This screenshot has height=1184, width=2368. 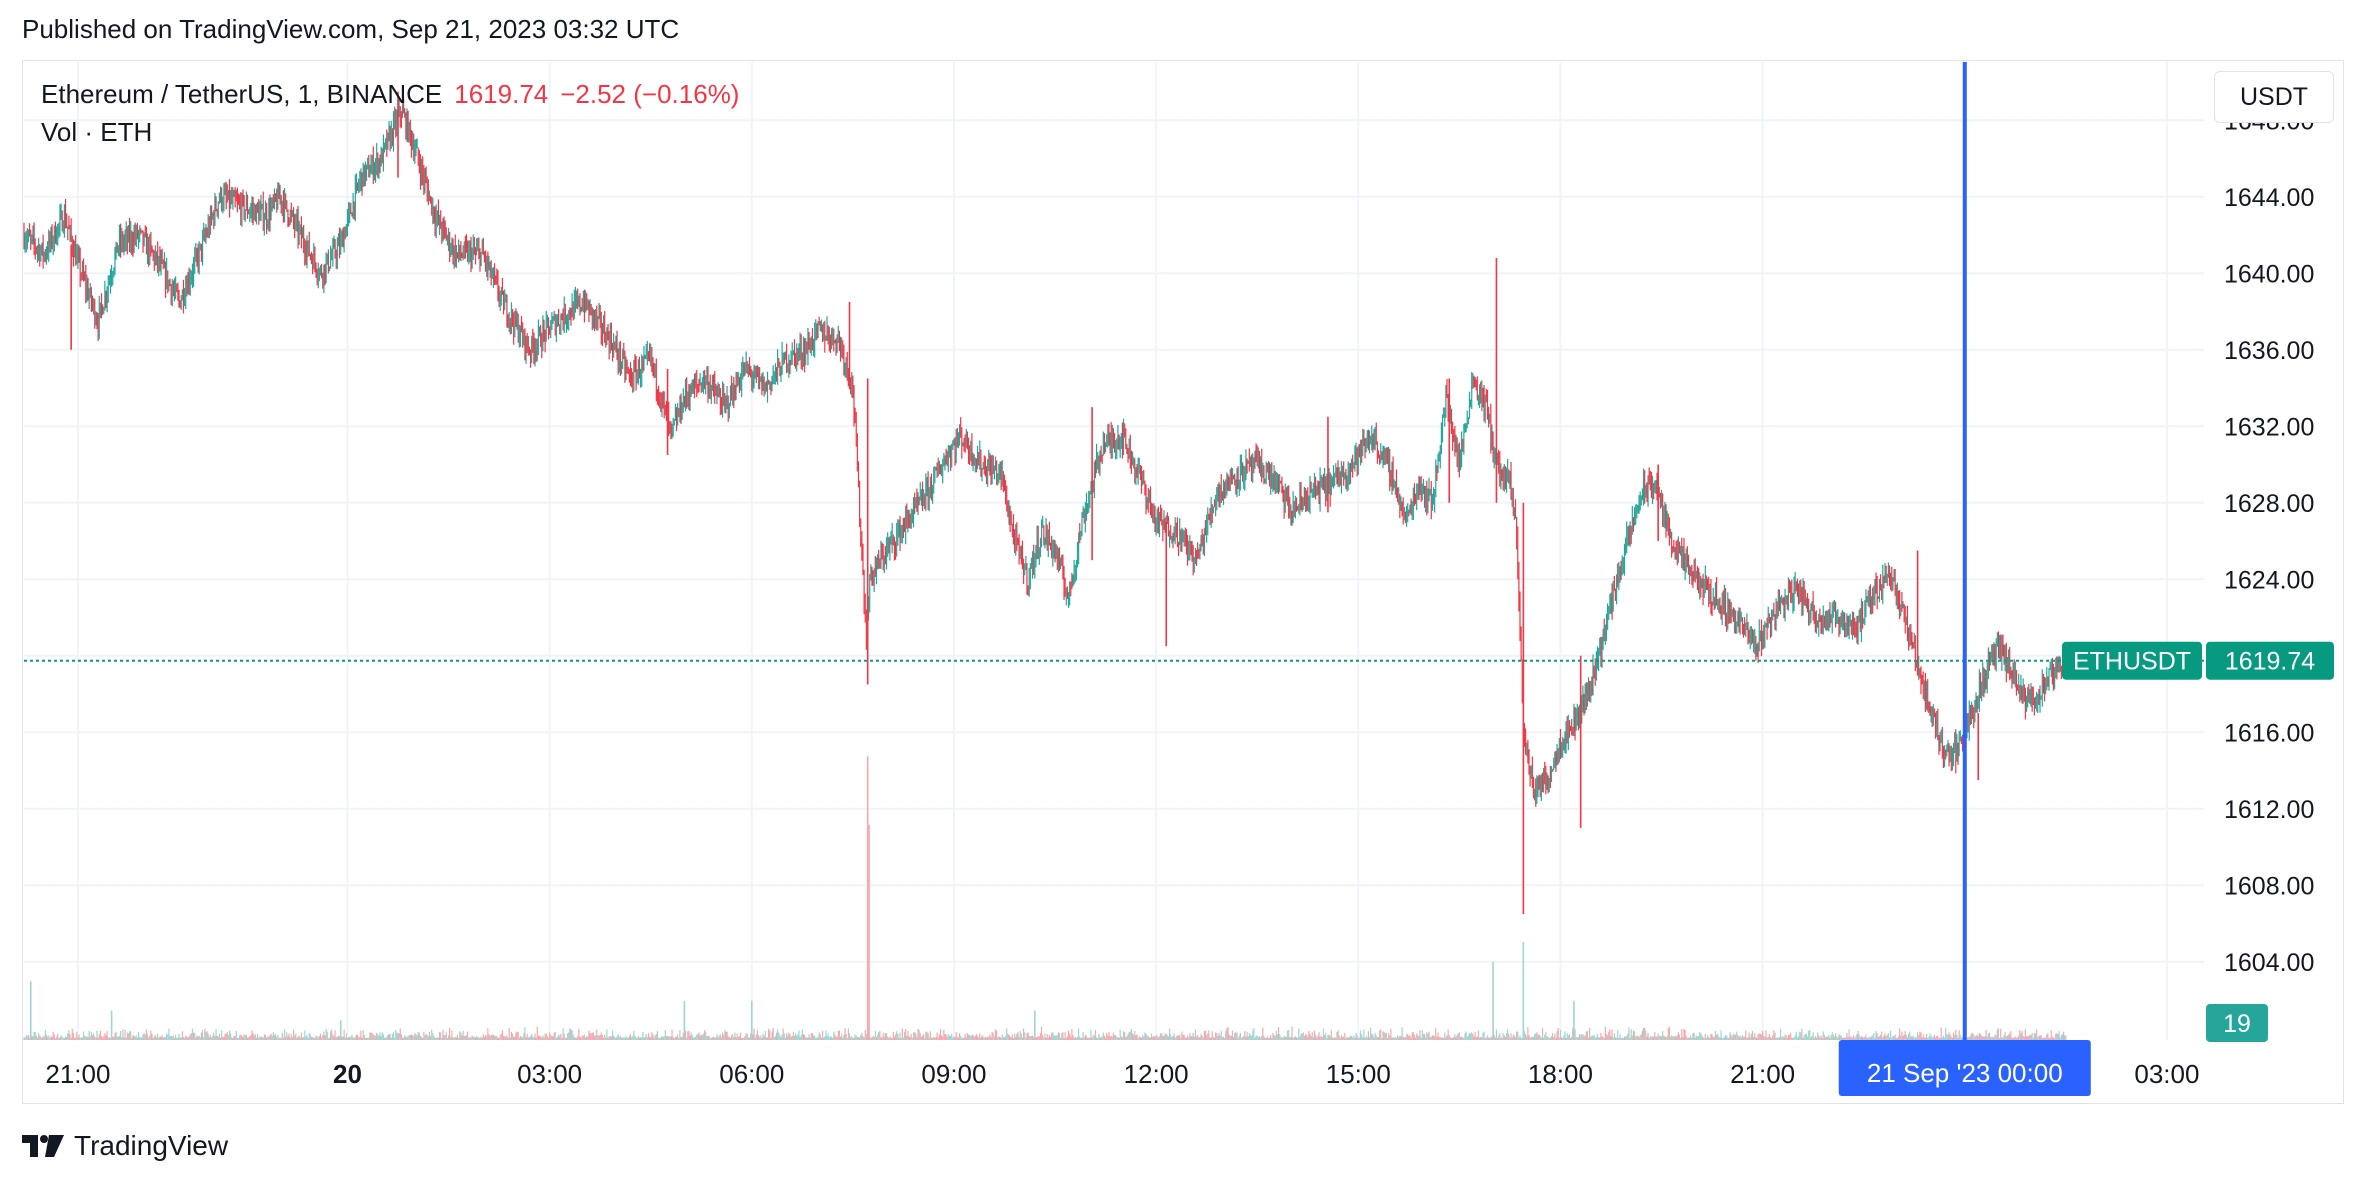 I want to click on price-tick-label: 1644.00, so click(x=2269, y=198).